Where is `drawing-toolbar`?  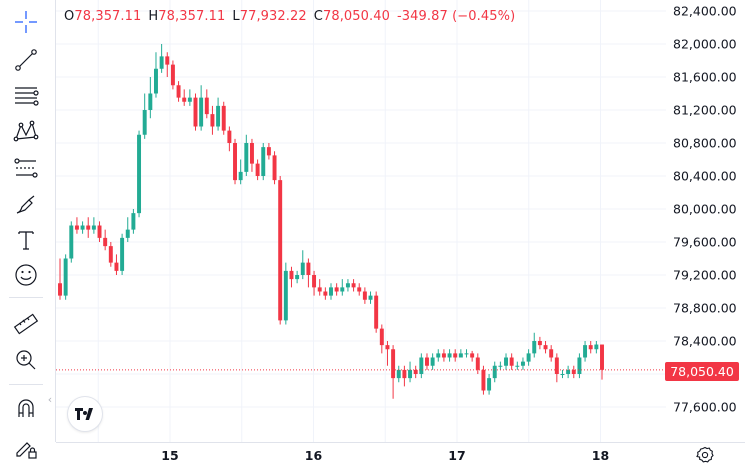
drawing-toolbar is located at coordinates (26, 235).